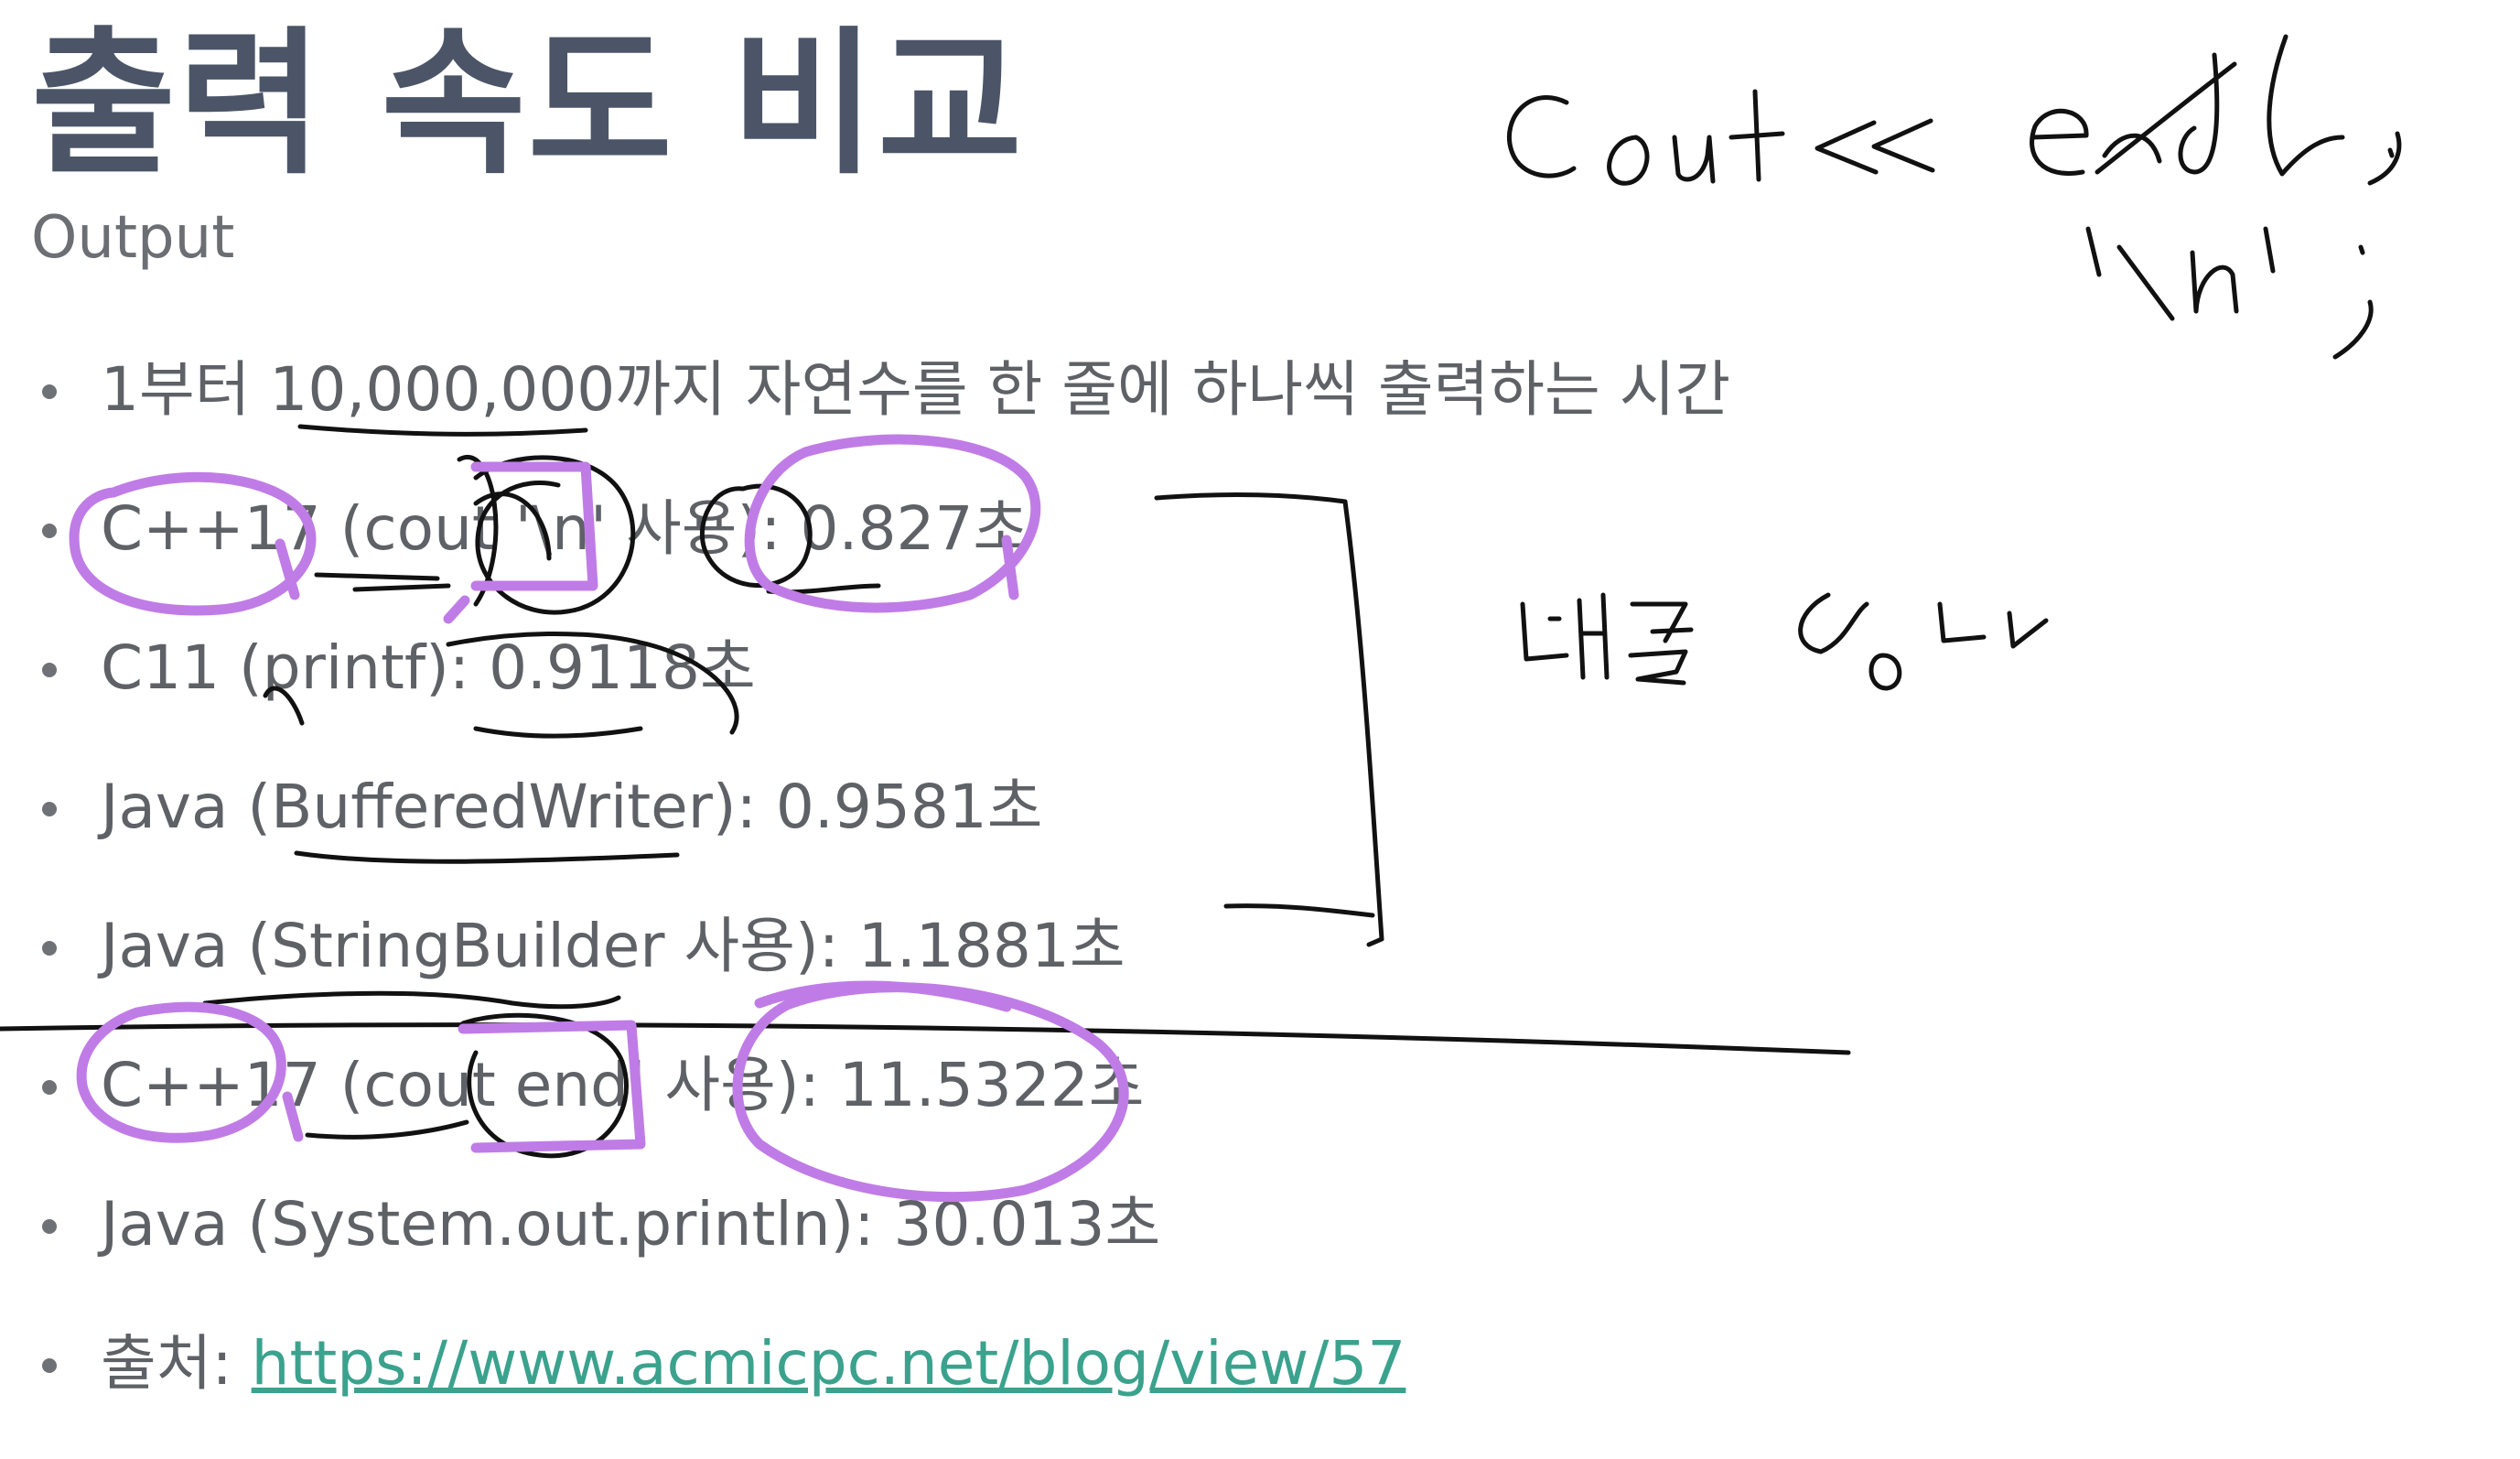  I want to click on bullet-item: 출처: https://www.acmicpc.net/blog/view/57, so click(883, 1389).